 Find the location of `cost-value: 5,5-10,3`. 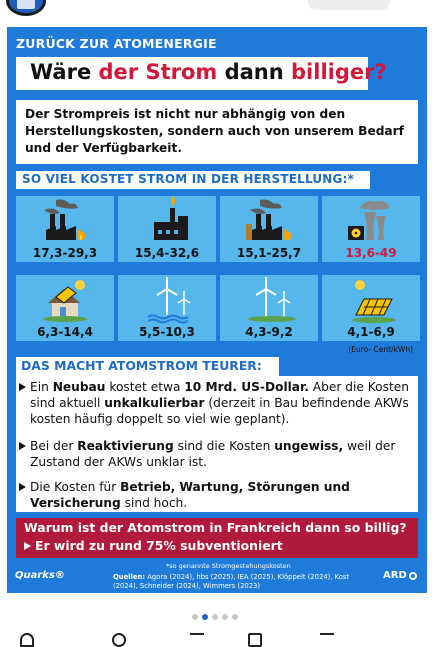

cost-value: 5,5-10,3 is located at coordinates (167, 332).